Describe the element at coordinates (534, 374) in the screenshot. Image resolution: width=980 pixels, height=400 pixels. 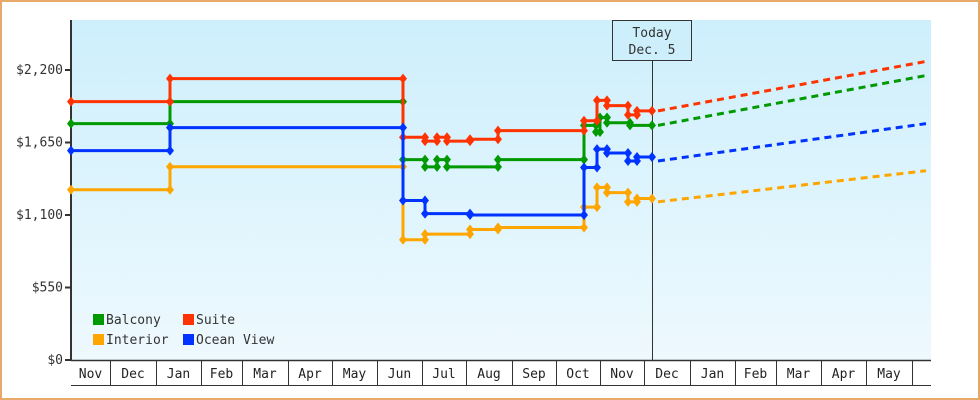
I see `x-month-label: Sep` at that location.